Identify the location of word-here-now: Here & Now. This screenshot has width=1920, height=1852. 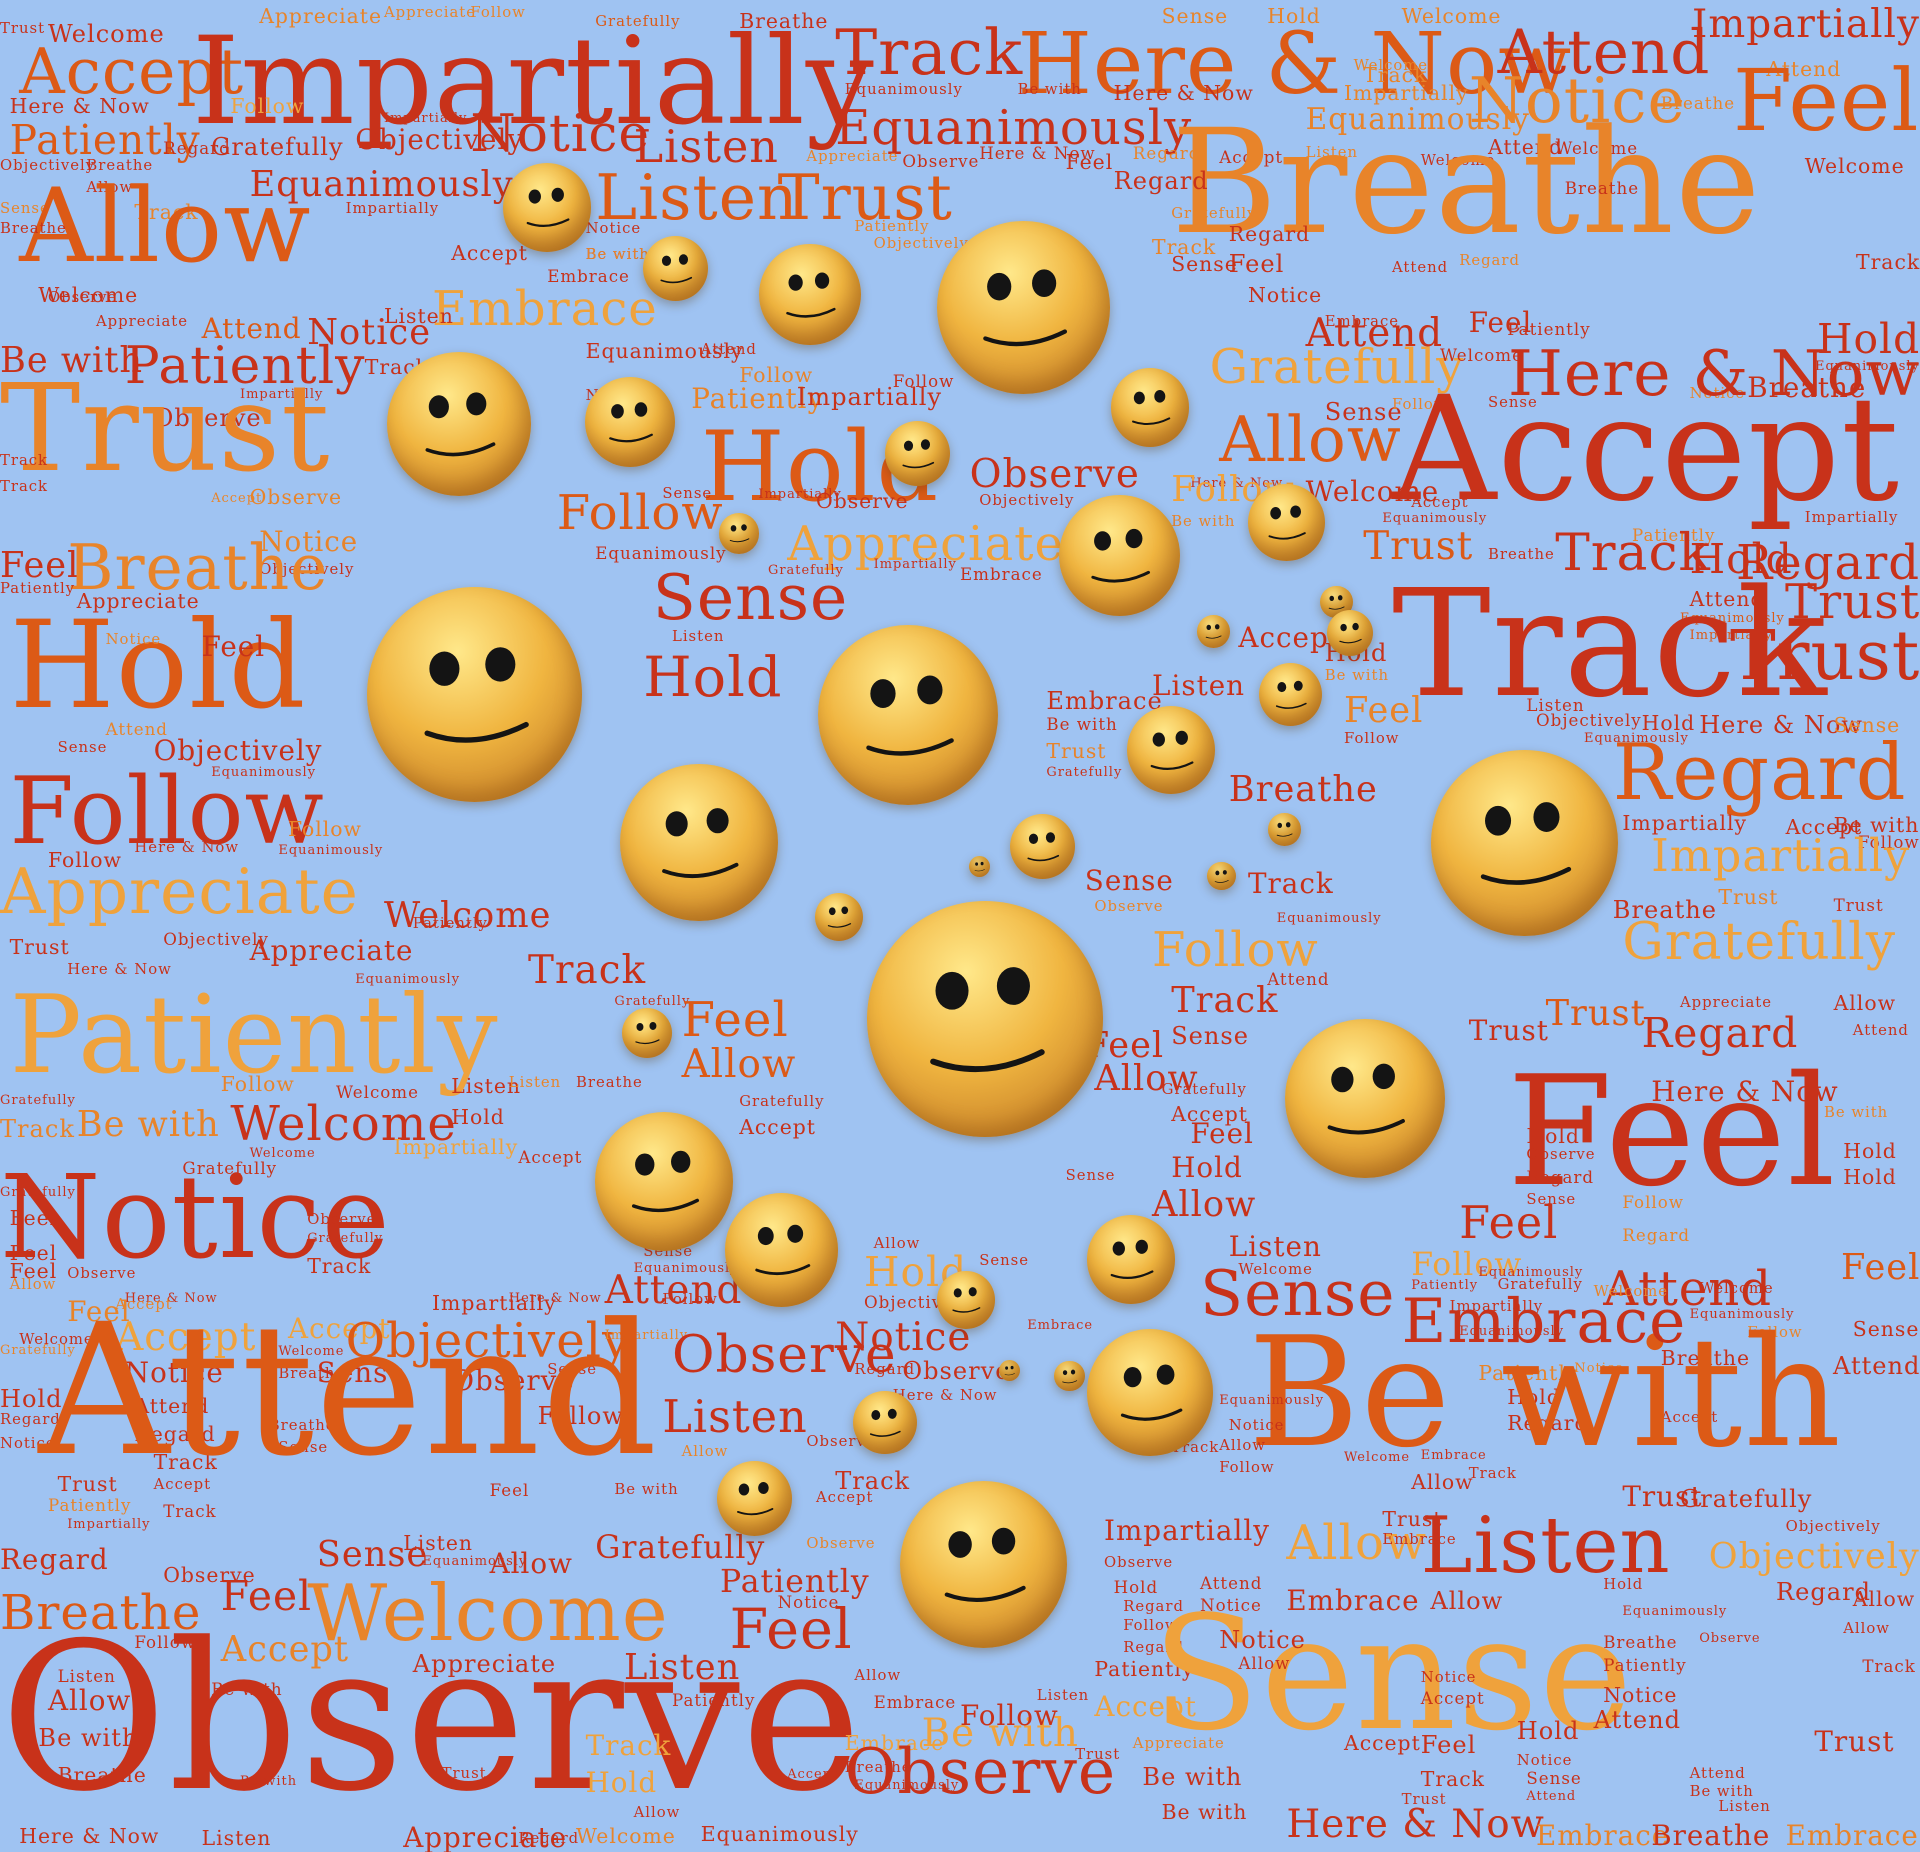
(1714, 373).